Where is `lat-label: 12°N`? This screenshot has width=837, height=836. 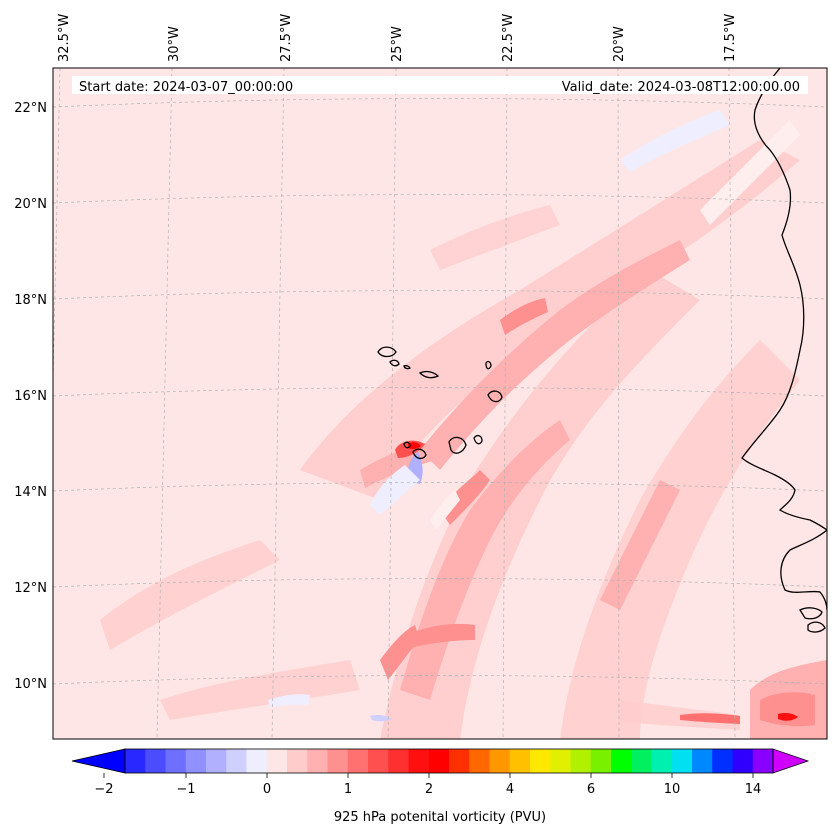 lat-label: 12°N is located at coordinates (30, 588).